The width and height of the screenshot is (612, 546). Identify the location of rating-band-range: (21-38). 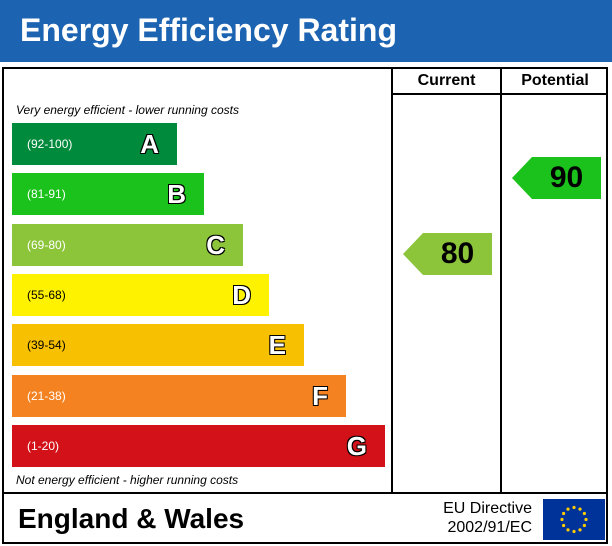
(46, 396).